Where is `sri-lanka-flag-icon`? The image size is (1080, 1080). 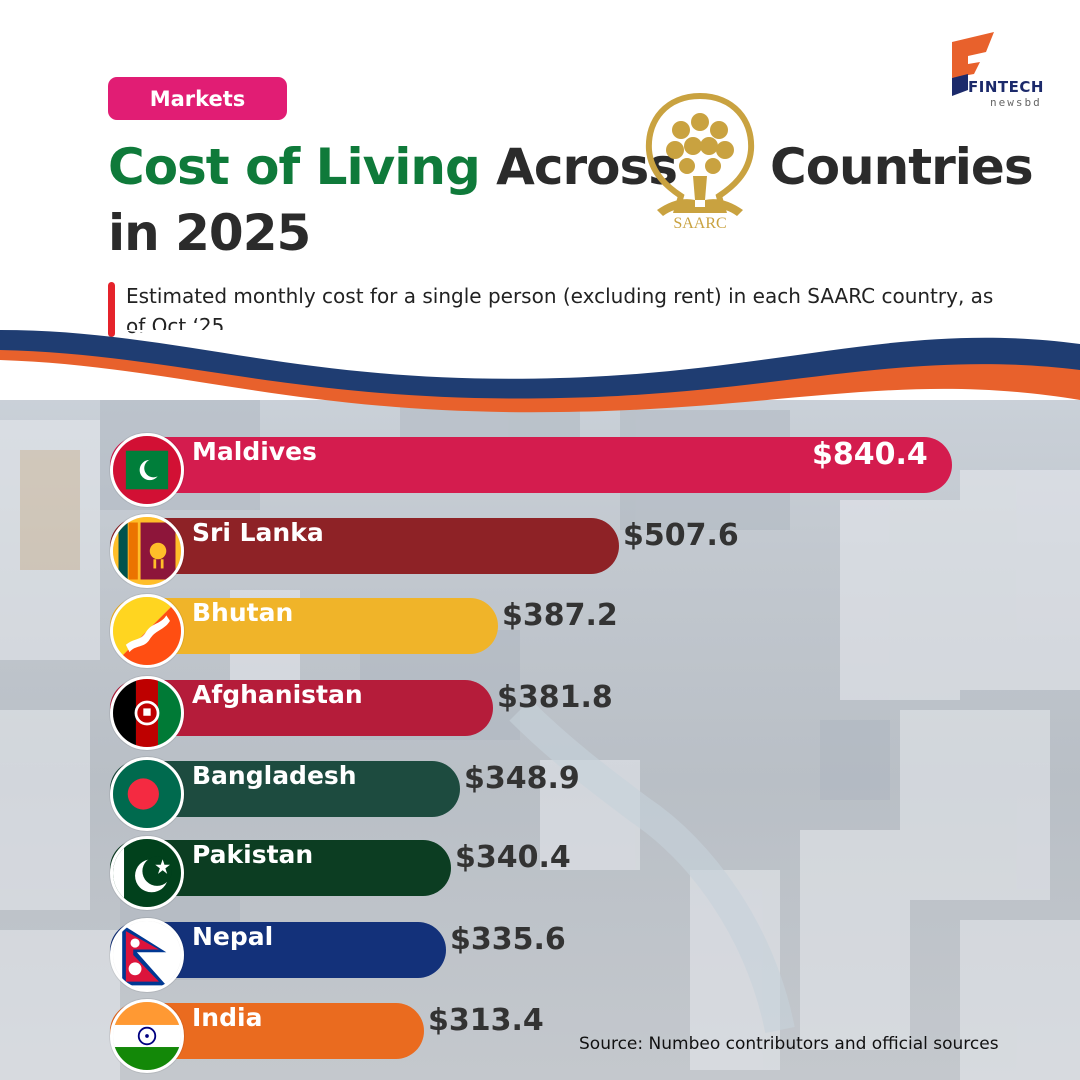
sri-lanka-flag-icon is located at coordinates (147, 551).